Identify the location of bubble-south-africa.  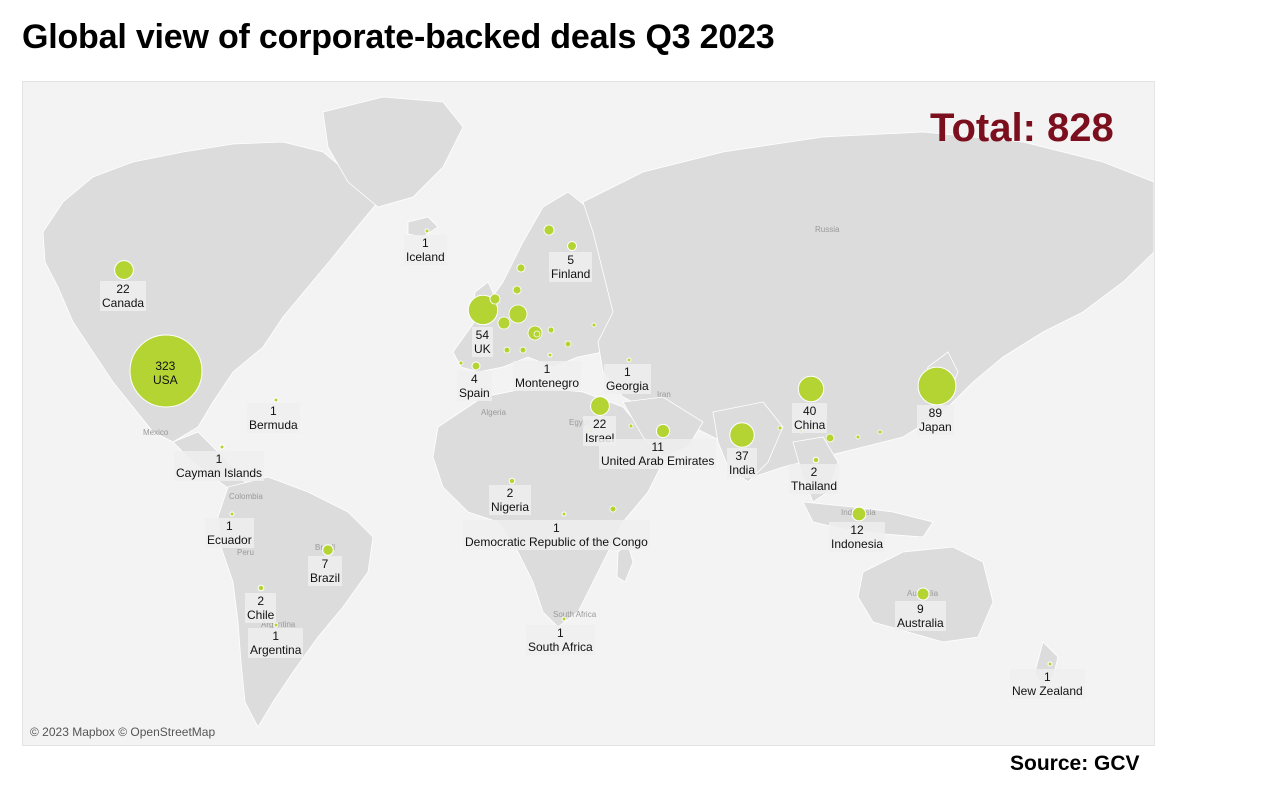
(564, 619).